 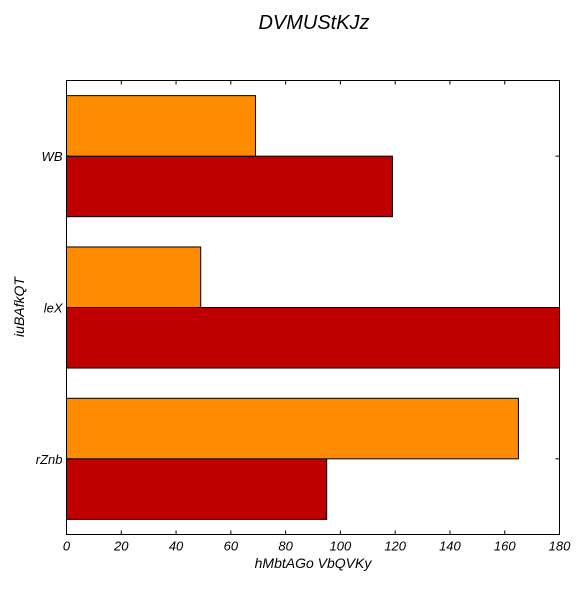 What do you see at coordinates (231, 546) in the screenshot?
I see `x-tick-label-60: 60` at bounding box center [231, 546].